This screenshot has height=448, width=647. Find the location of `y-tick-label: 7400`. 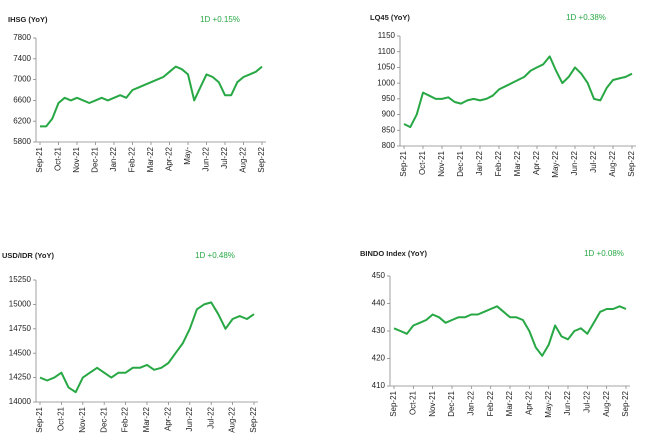

y-tick-label: 7400 is located at coordinates (22, 58).